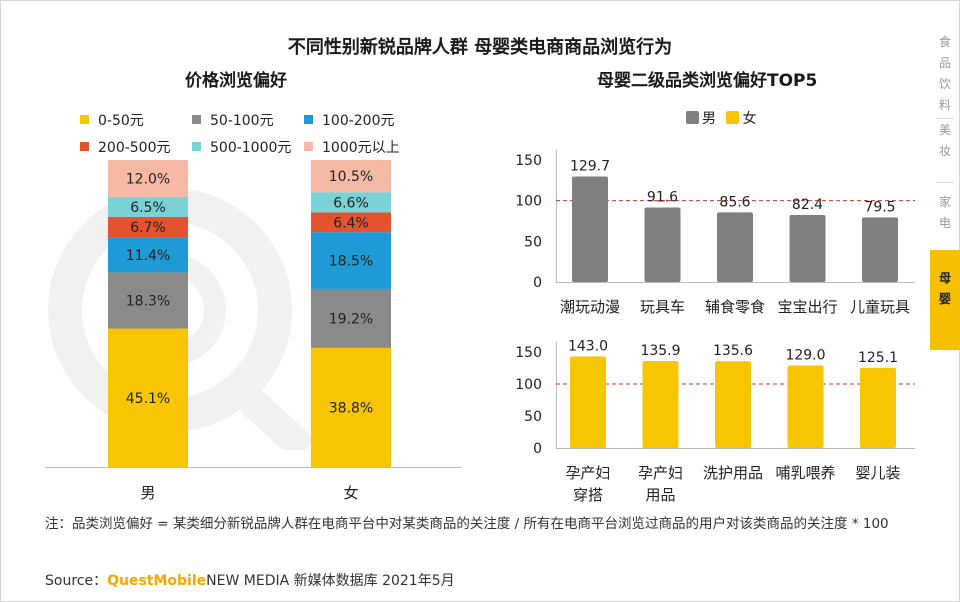 This screenshot has width=960, height=602. What do you see at coordinates (76, 581) in the screenshot?
I see `source-prefix: Source：` at bounding box center [76, 581].